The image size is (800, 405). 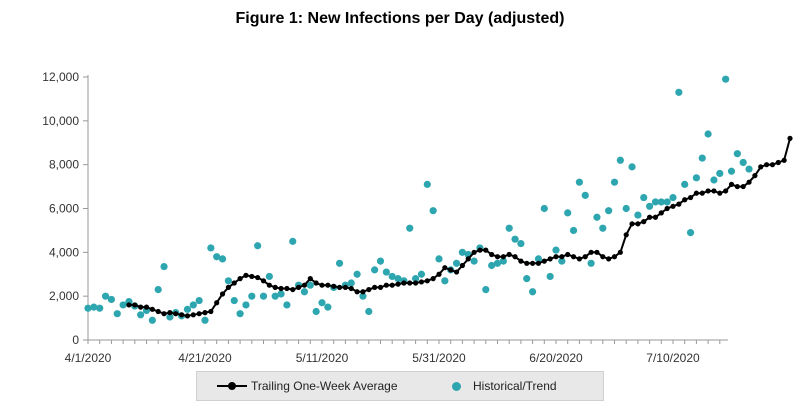 I want to click on y-tick-label: 8,000, so click(x=64, y=165).